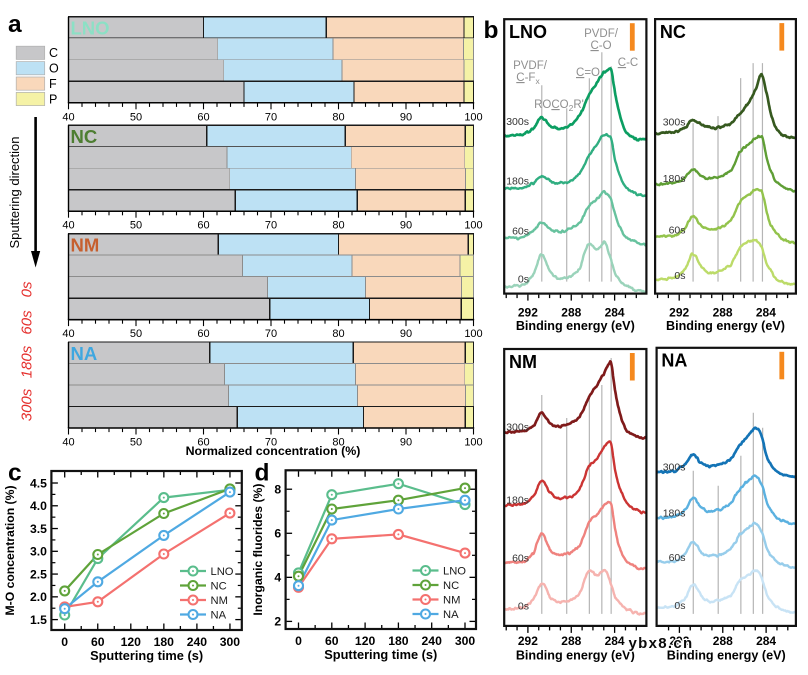 The width and height of the screenshot is (808, 675). I want to click on svg-text: c, so click(15, 473).